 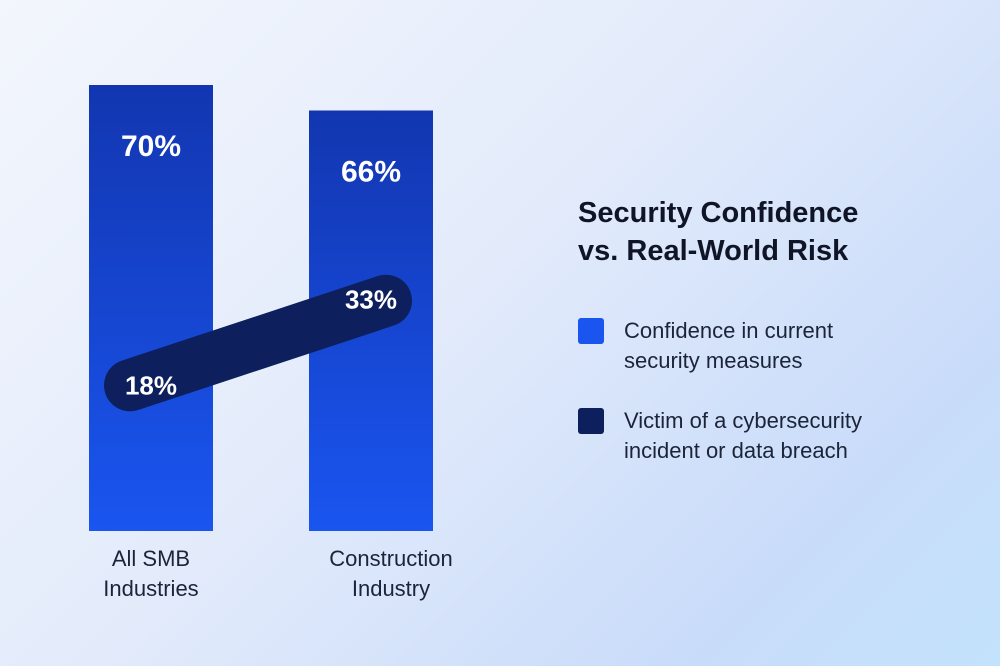 What do you see at coordinates (391, 558) in the screenshot?
I see `category-label-1-line-1: Construction` at bounding box center [391, 558].